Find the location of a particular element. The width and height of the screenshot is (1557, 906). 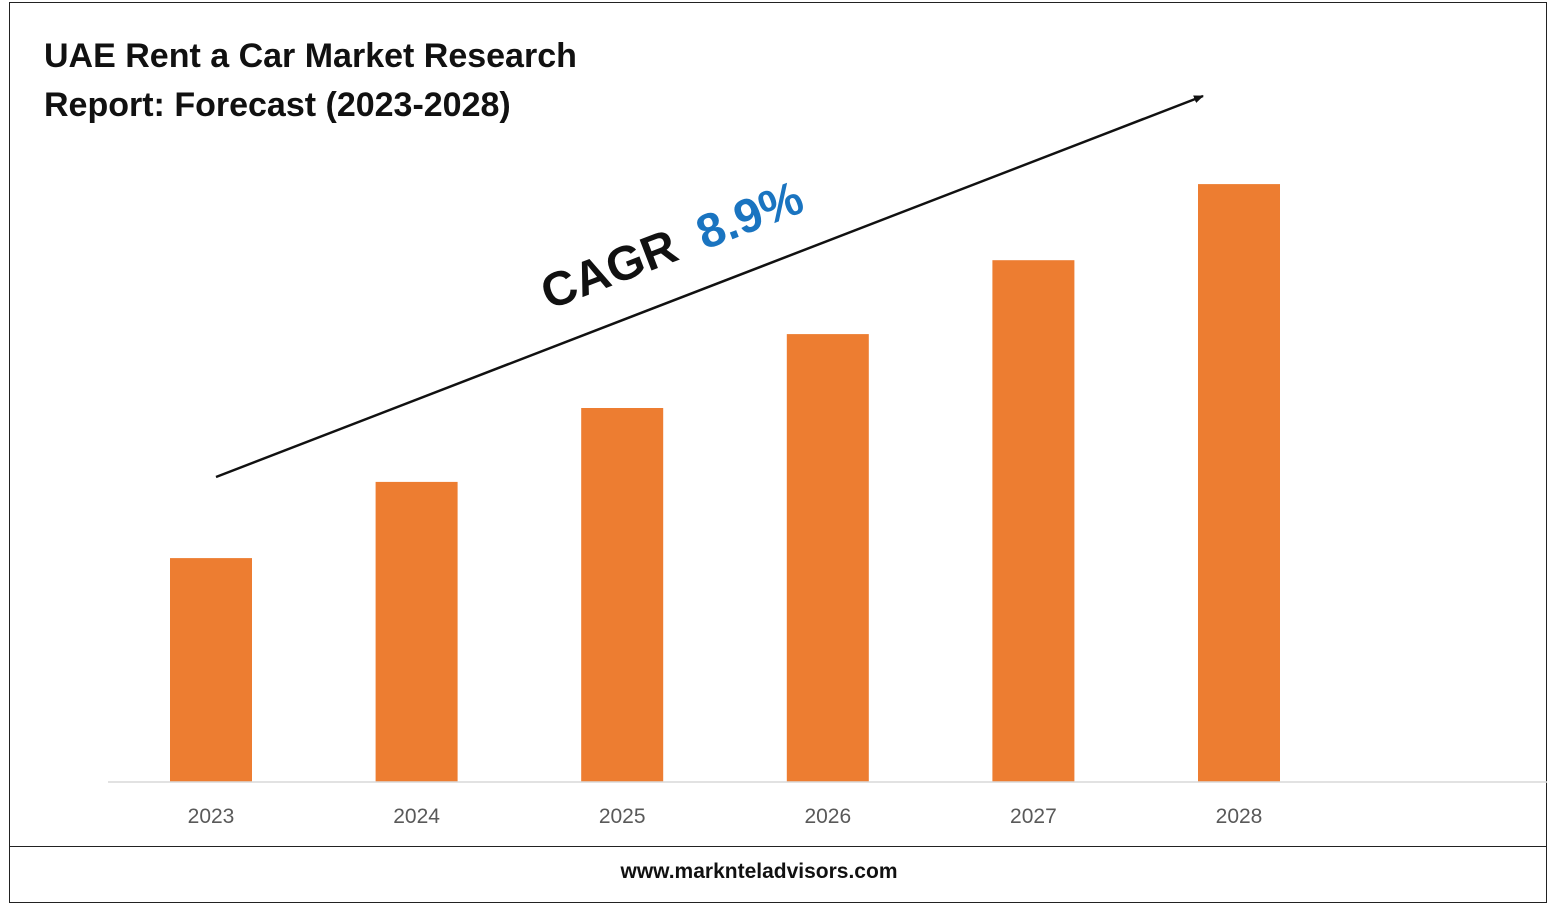

bar-2023 is located at coordinates (211, 670).